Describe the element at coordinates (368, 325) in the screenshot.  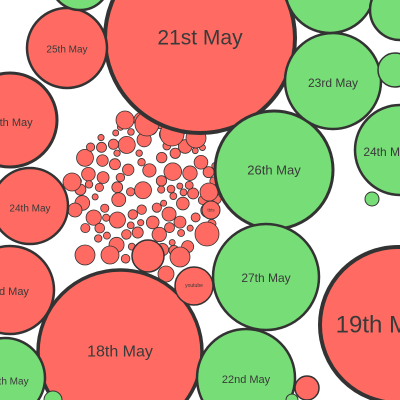
I see `bubble-label: 19th May` at that location.